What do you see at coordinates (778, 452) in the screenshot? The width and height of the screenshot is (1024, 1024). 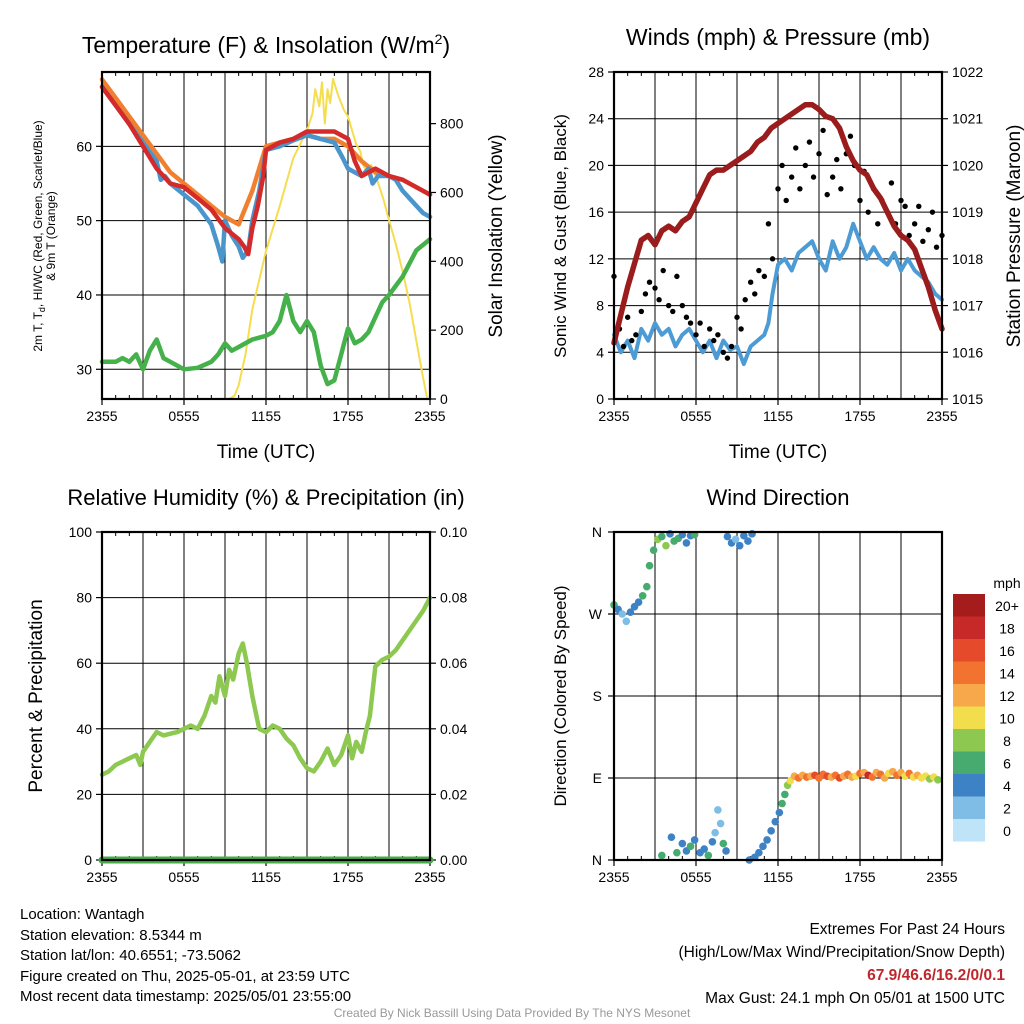 I see `x-axis-label: Time (UTC)` at bounding box center [778, 452].